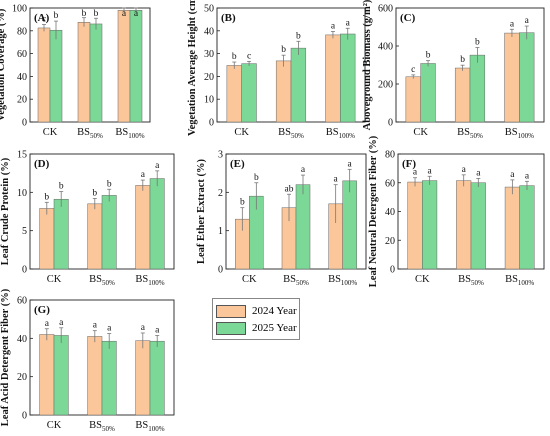 This screenshot has width=550, height=436. I want to click on legend-item-2024: 2024 Year, so click(256, 311).